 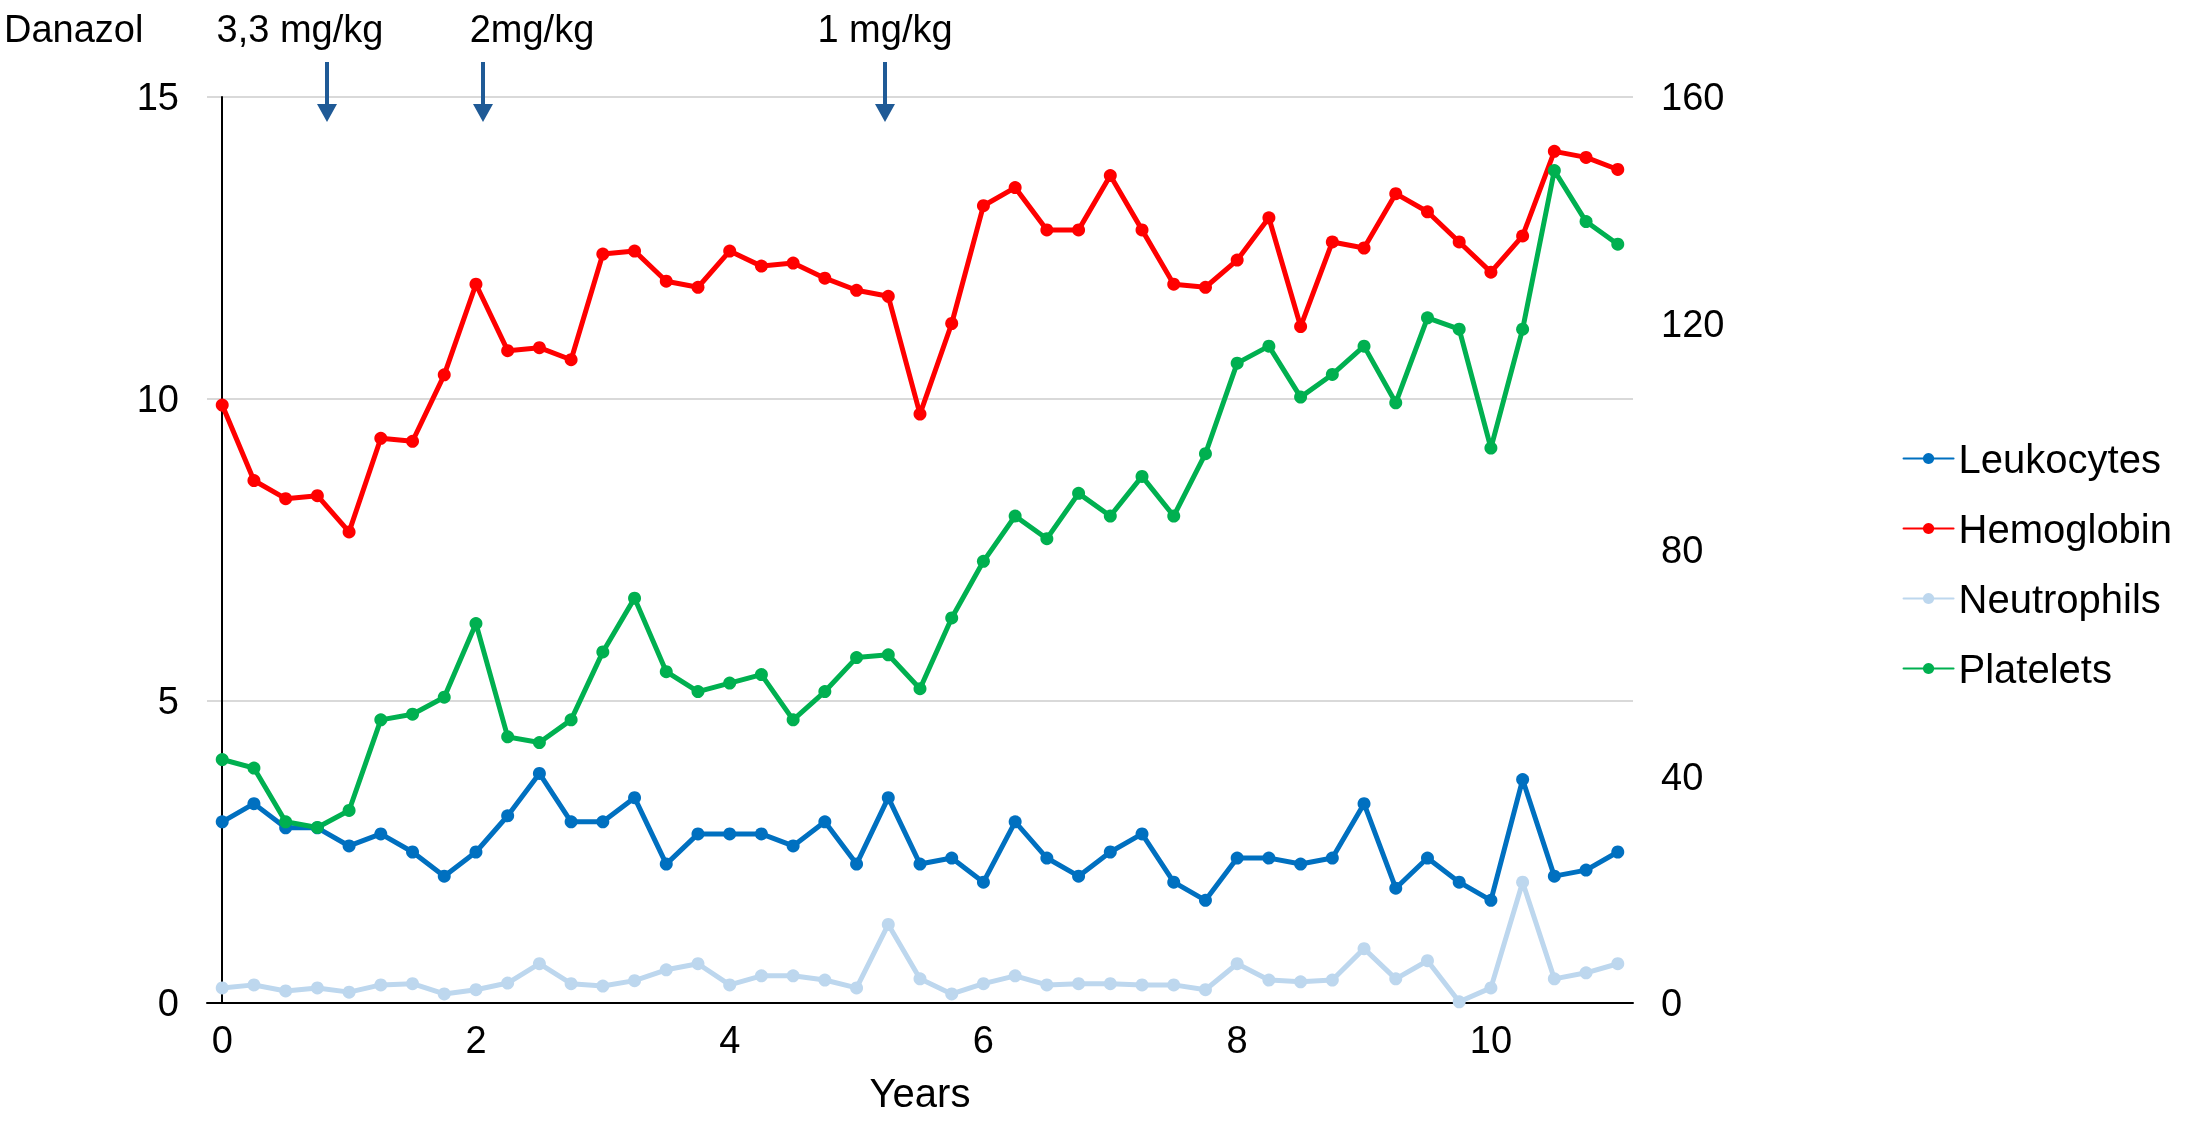 What do you see at coordinates (885, 29) in the screenshot?
I see `text: 1 mg/kg` at bounding box center [885, 29].